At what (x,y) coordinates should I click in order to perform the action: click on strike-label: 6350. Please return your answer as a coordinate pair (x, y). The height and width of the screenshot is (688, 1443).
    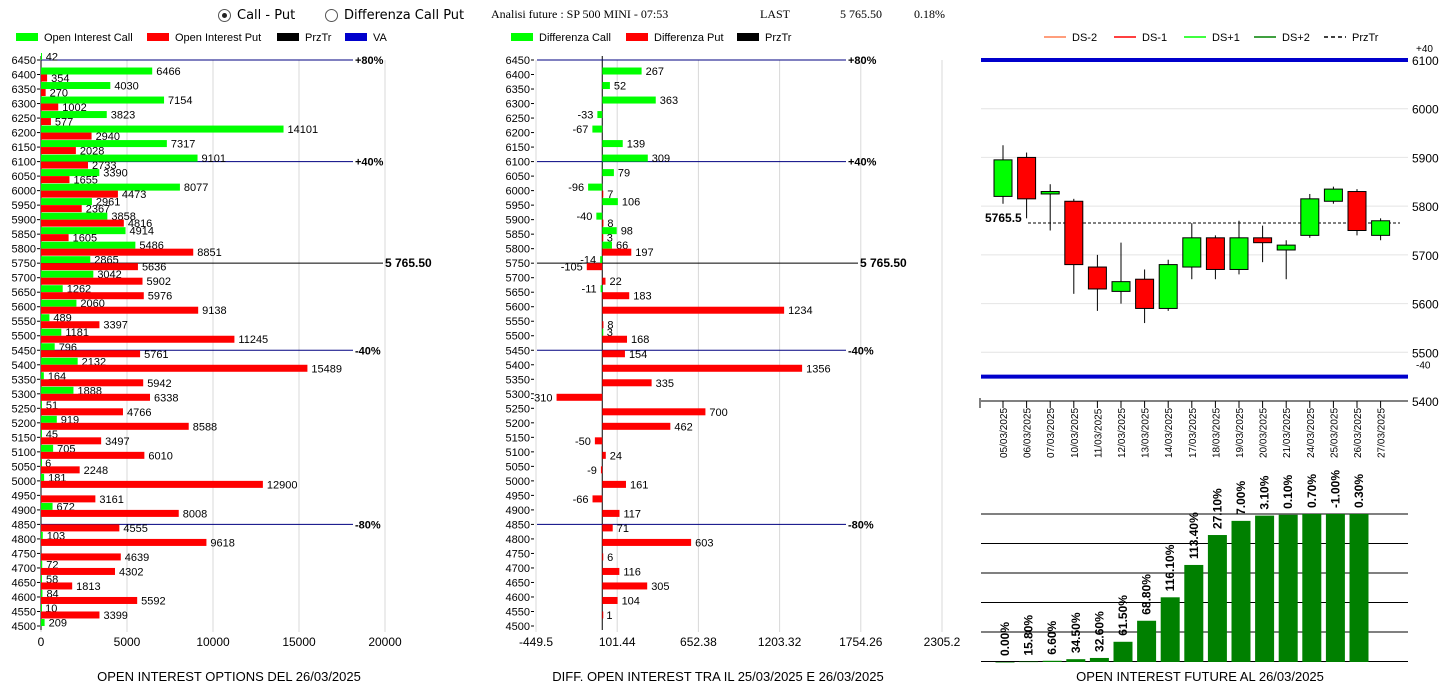
    Looking at the image, I should click on (518, 90).